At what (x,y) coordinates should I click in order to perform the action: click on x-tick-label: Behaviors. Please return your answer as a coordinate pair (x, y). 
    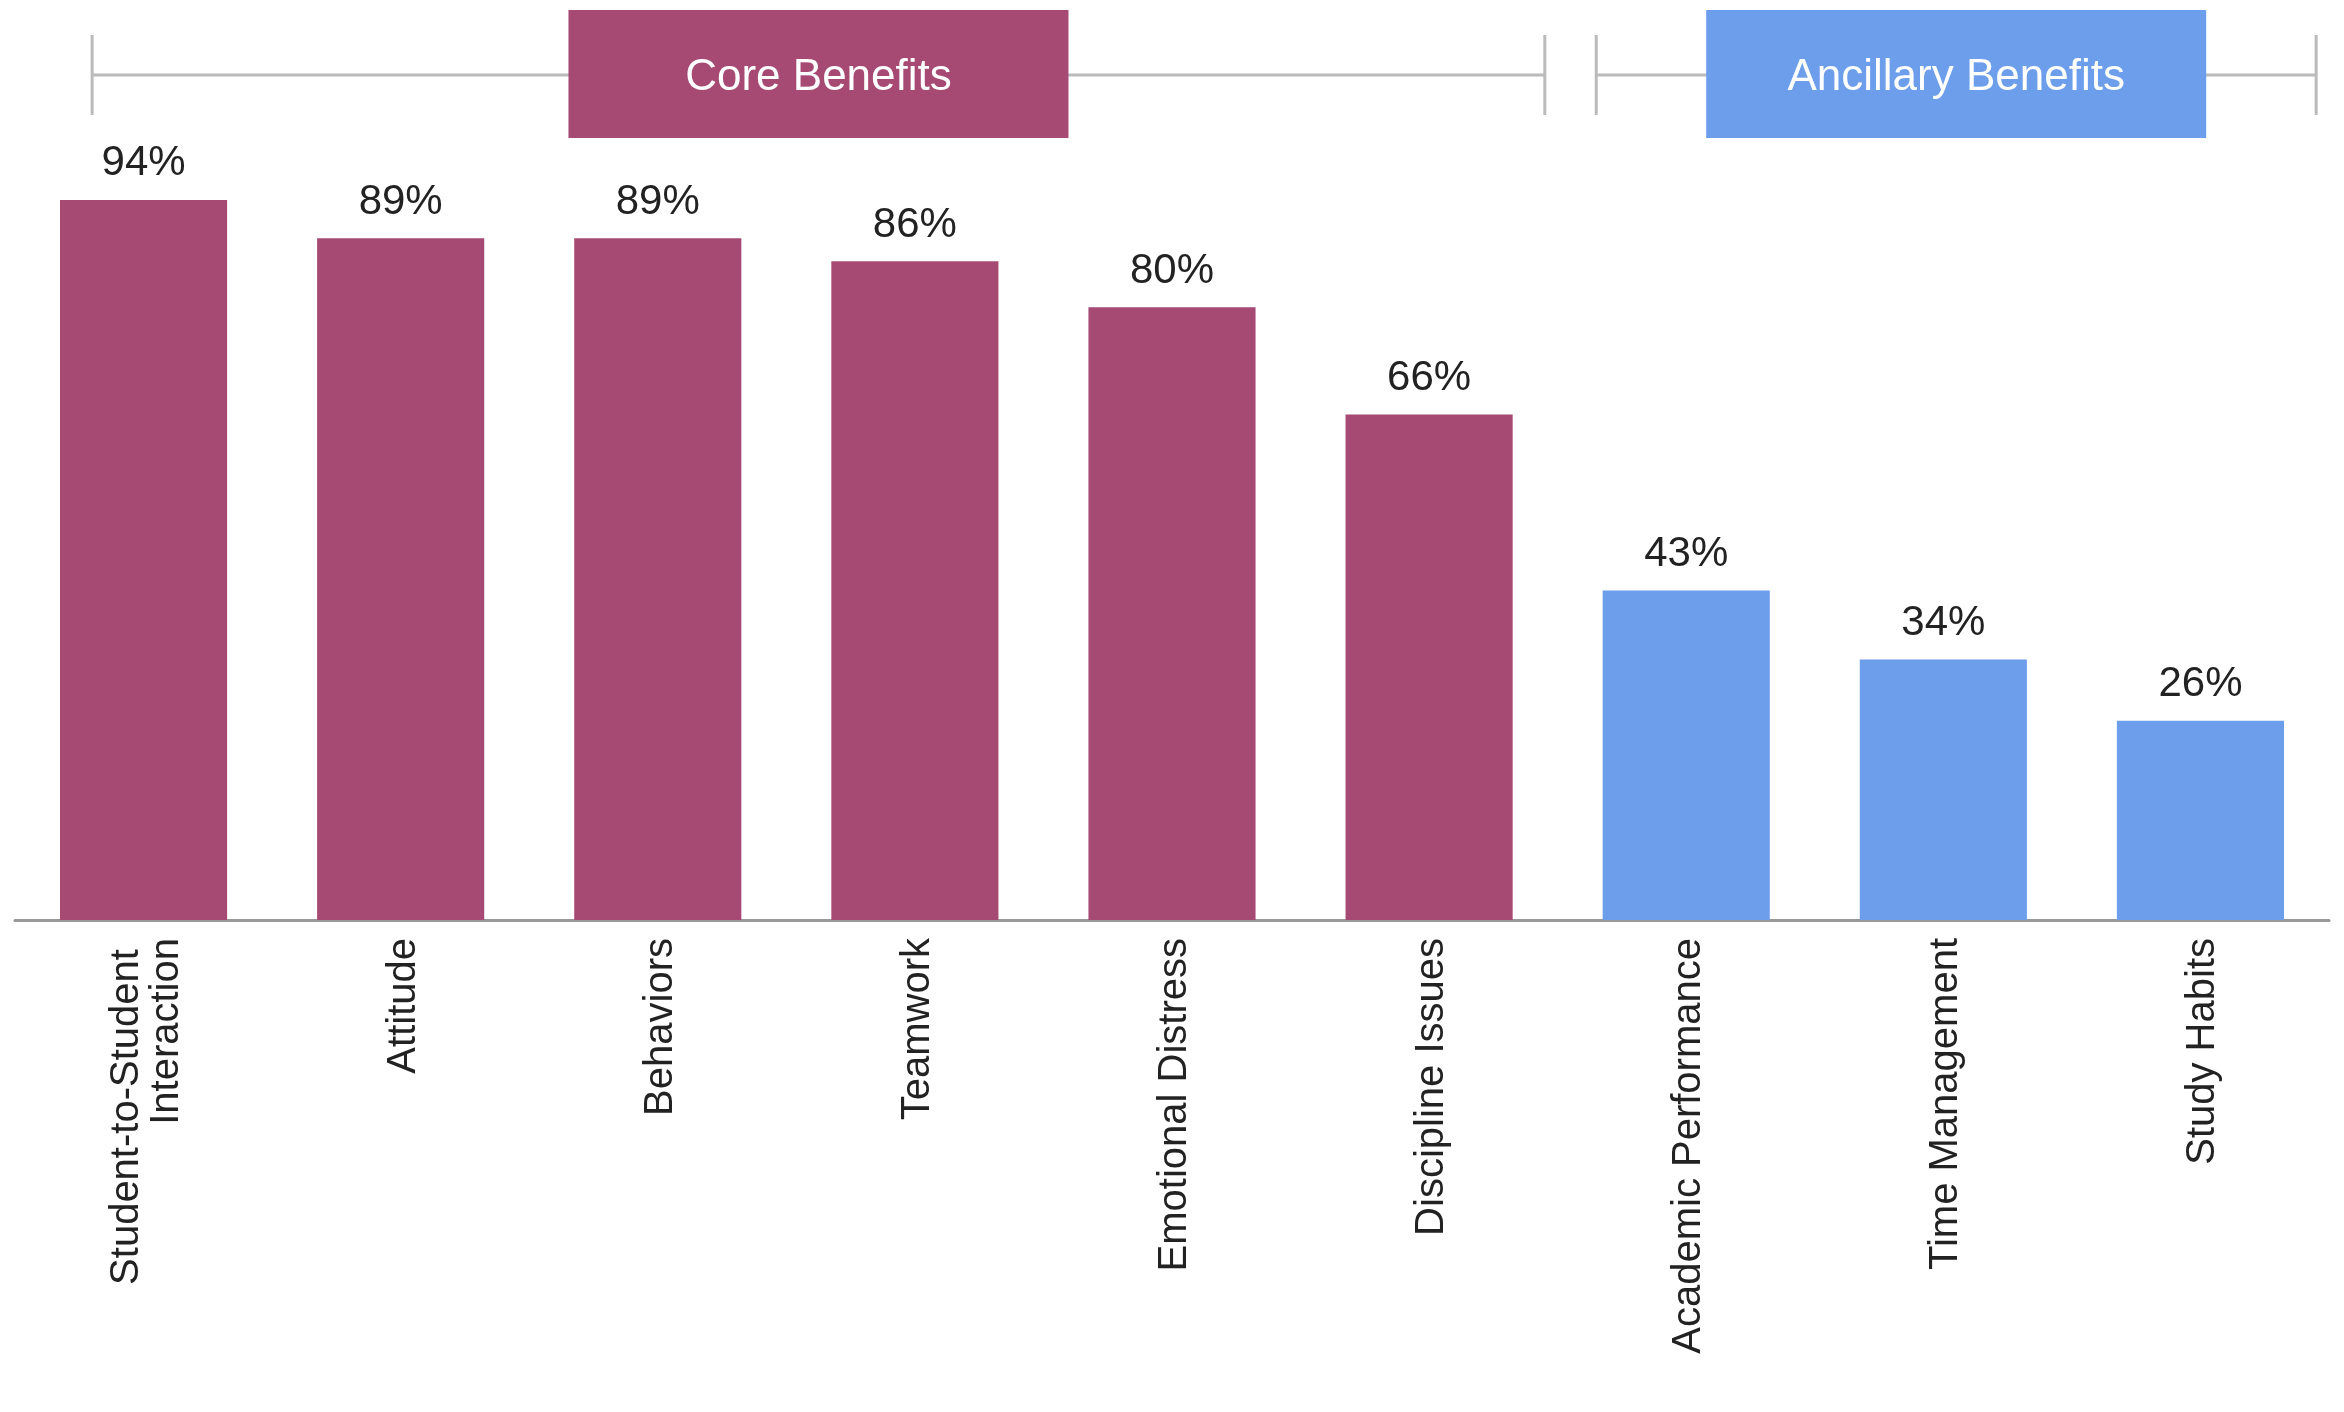
    Looking at the image, I should click on (657, 1027).